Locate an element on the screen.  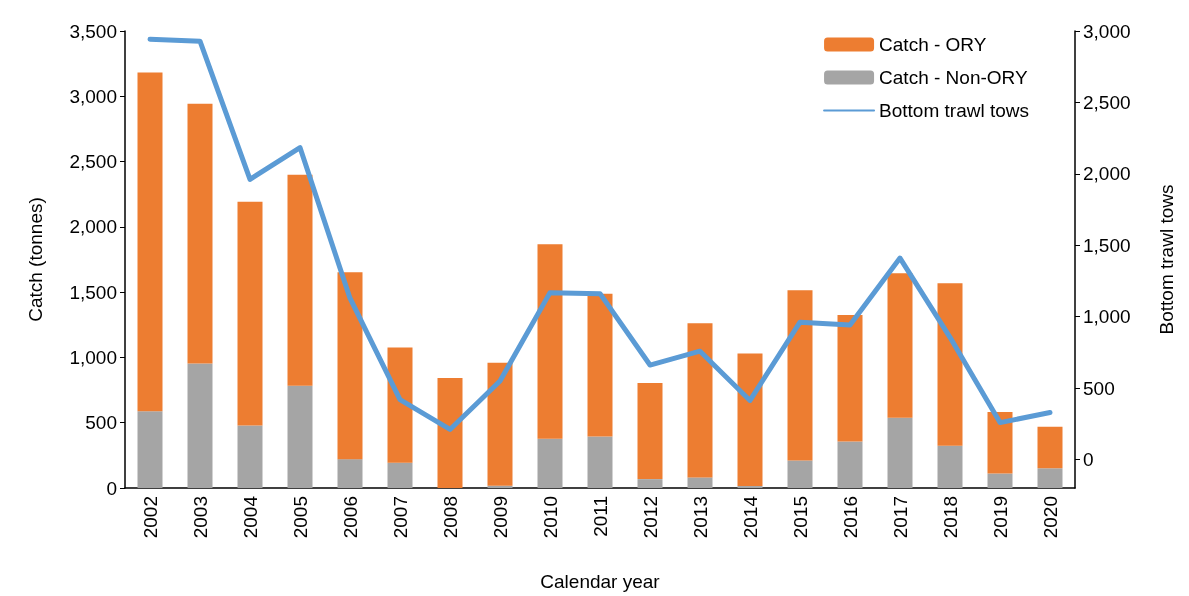
x-tick-label: 2003 is located at coordinates (200, 517).